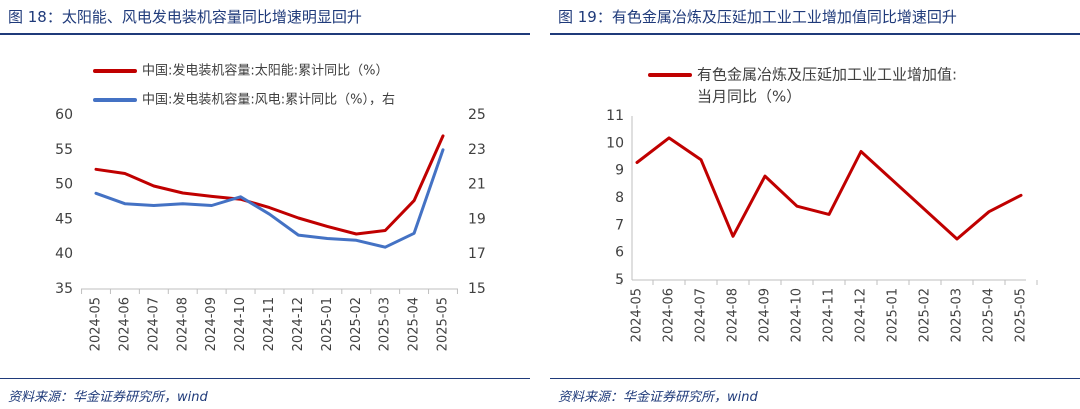  I want to click on right-x-tick-label: 2024-06, so click(669, 315).